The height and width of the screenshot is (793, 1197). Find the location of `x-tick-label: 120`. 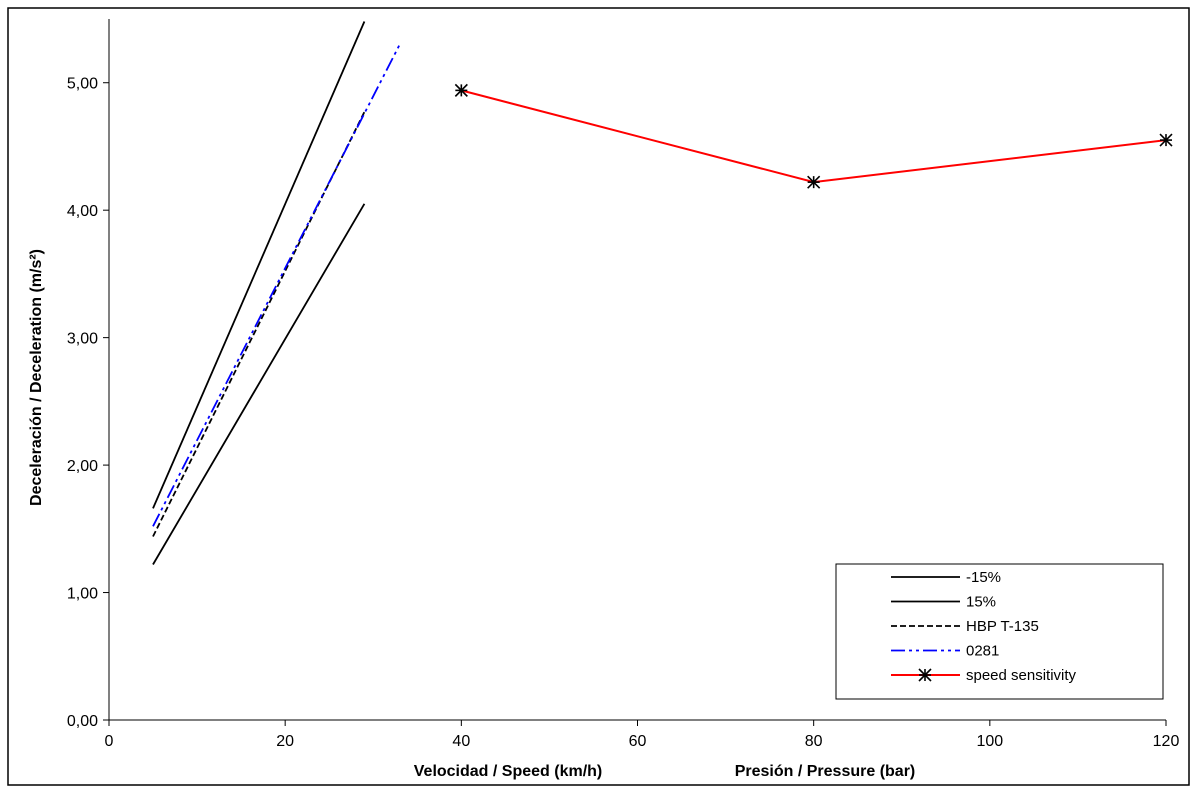

x-tick-label: 120 is located at coordinates (1166, 741).